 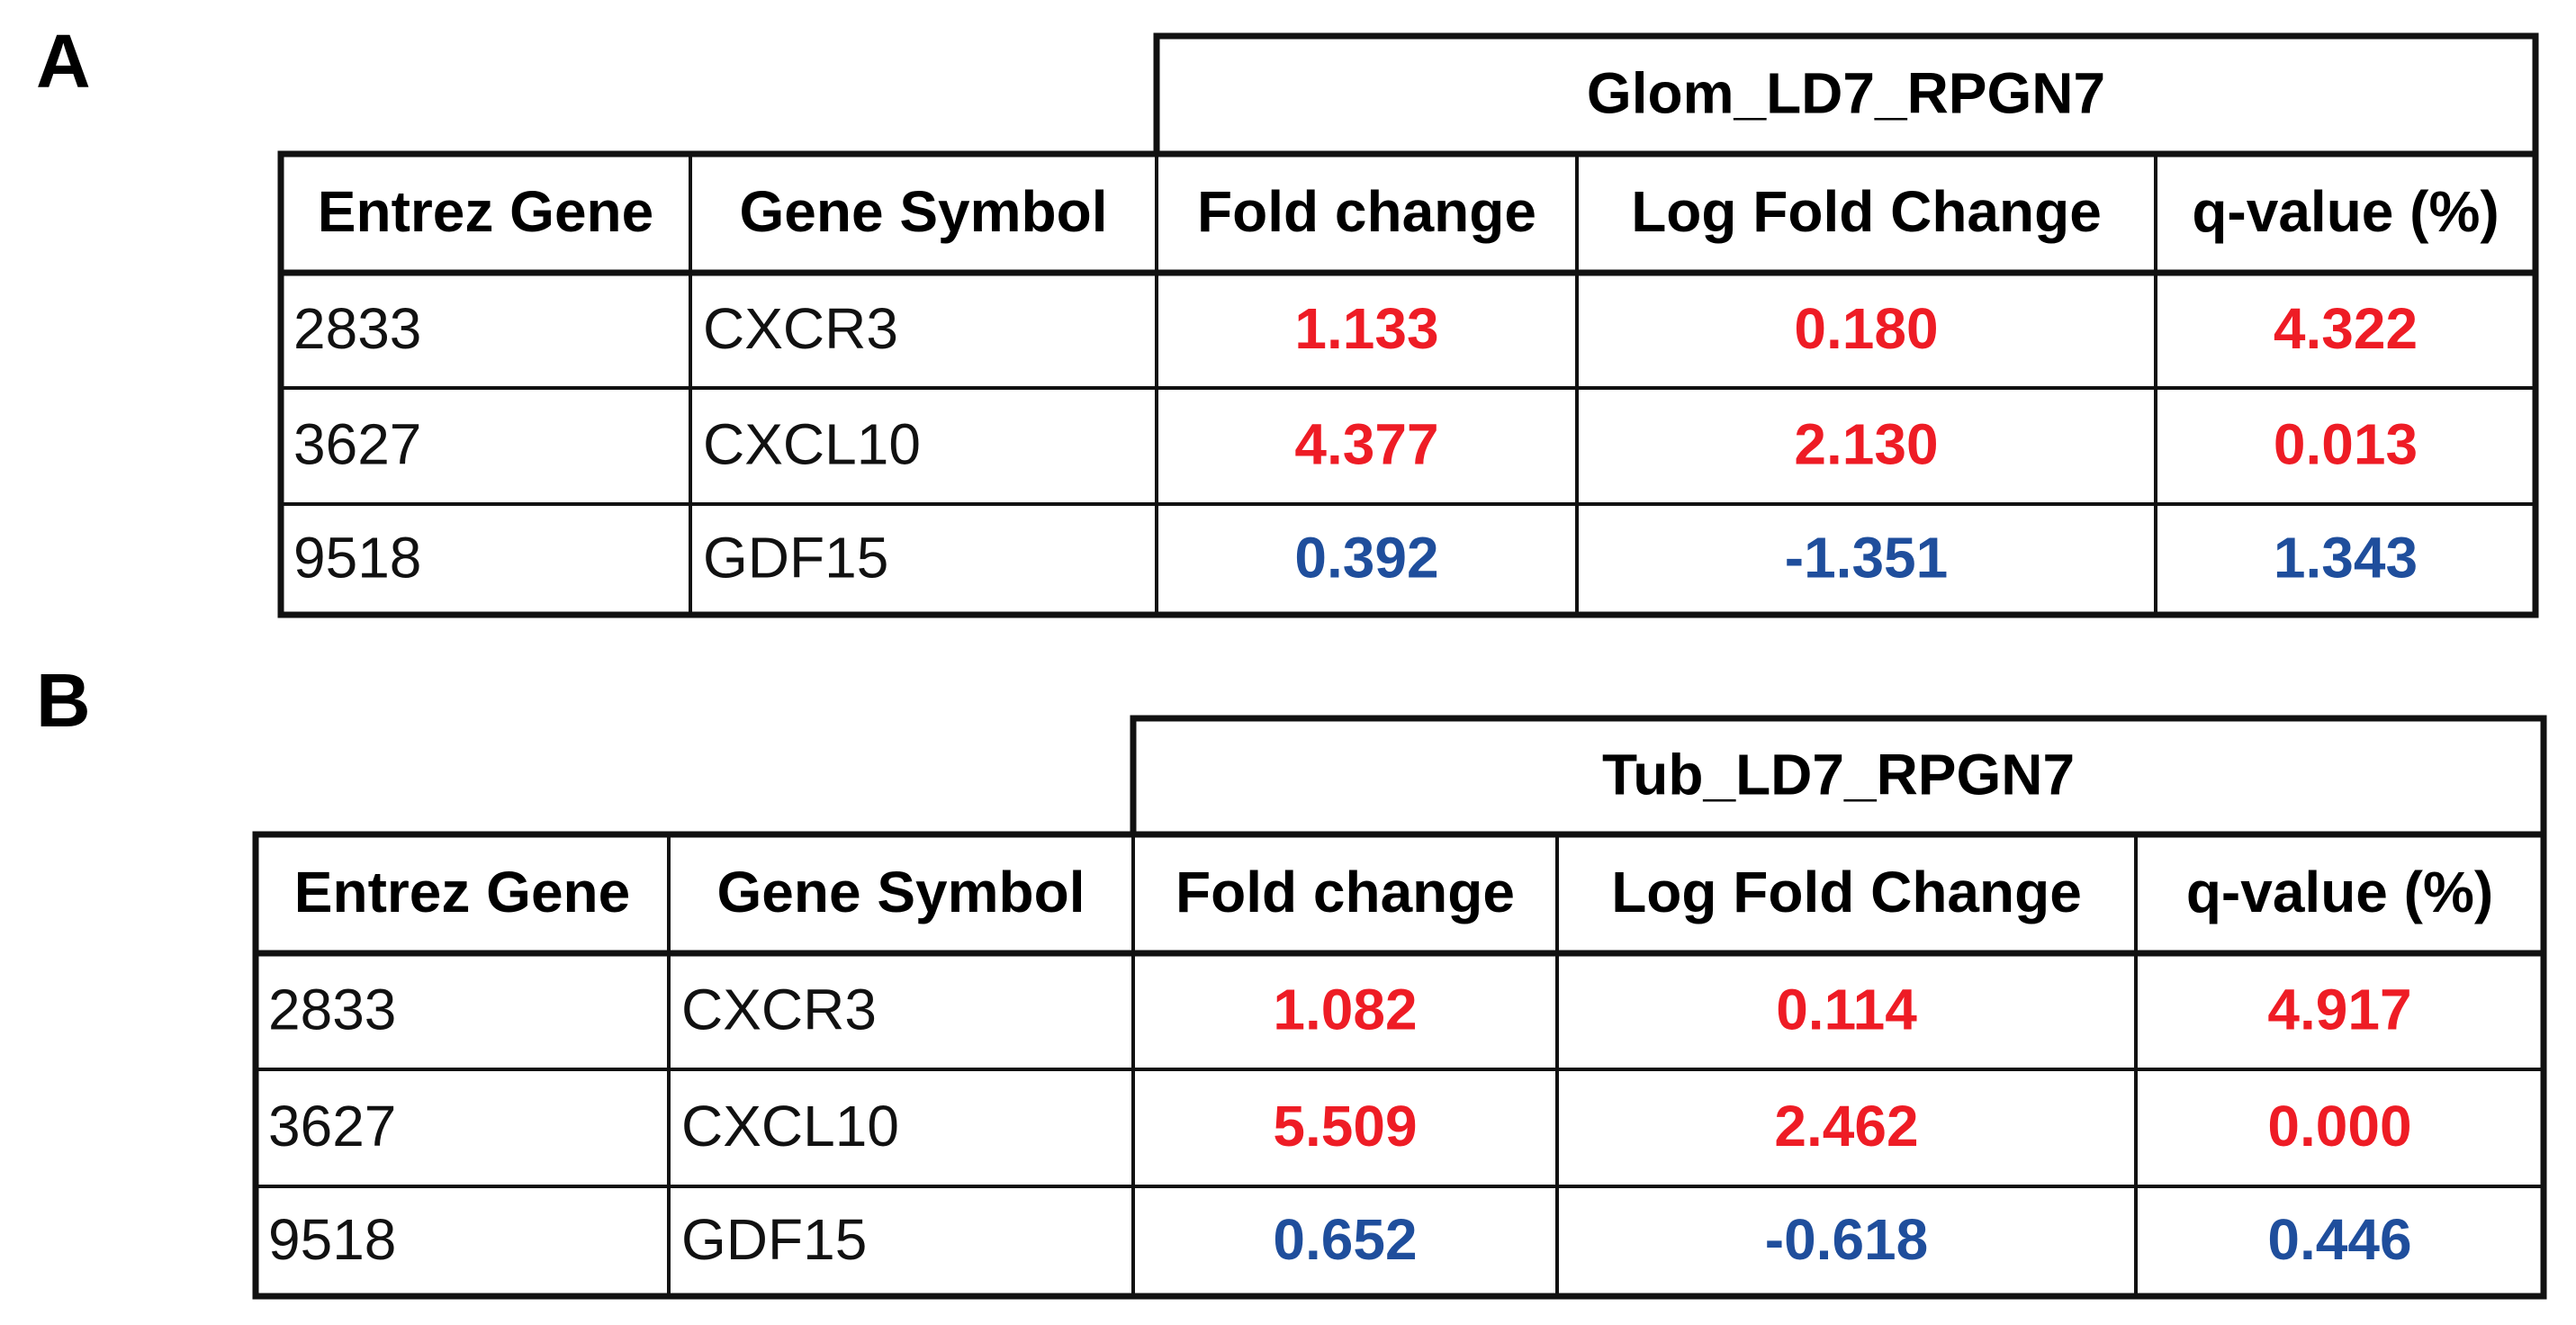 What do you see at coordinates (2346, 328) in the screenshot?
I see `cell-value: 4.322` at bounding box center [2346, 328].